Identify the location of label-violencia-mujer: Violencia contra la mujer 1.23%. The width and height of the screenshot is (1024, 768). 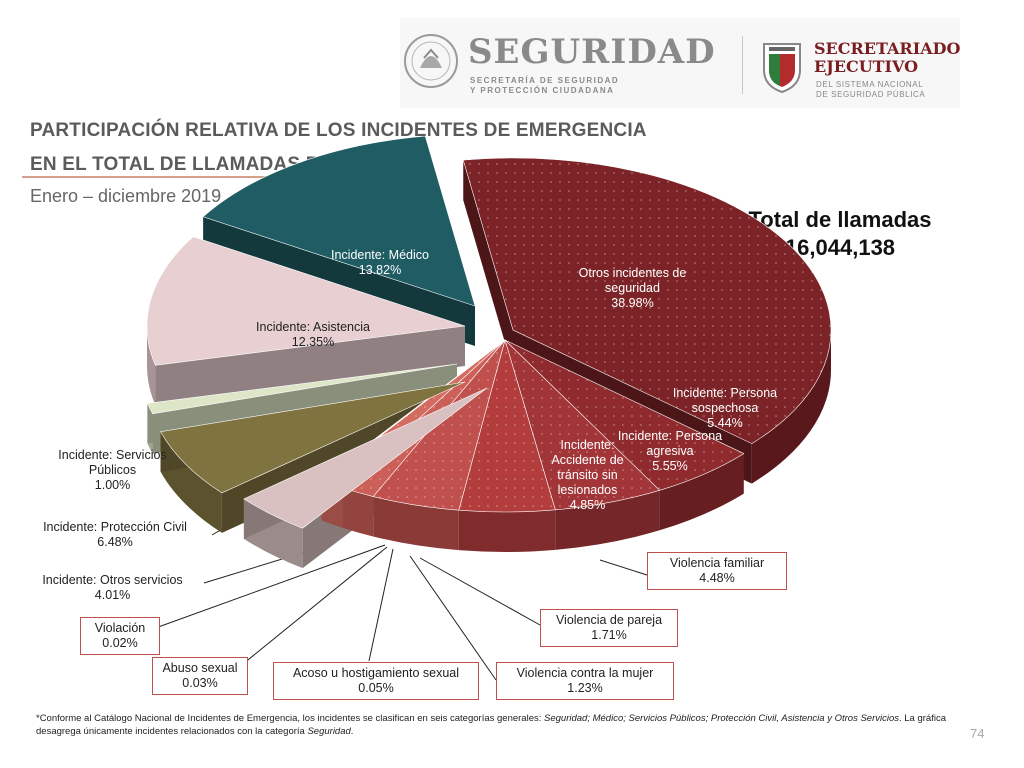
(585, 681).